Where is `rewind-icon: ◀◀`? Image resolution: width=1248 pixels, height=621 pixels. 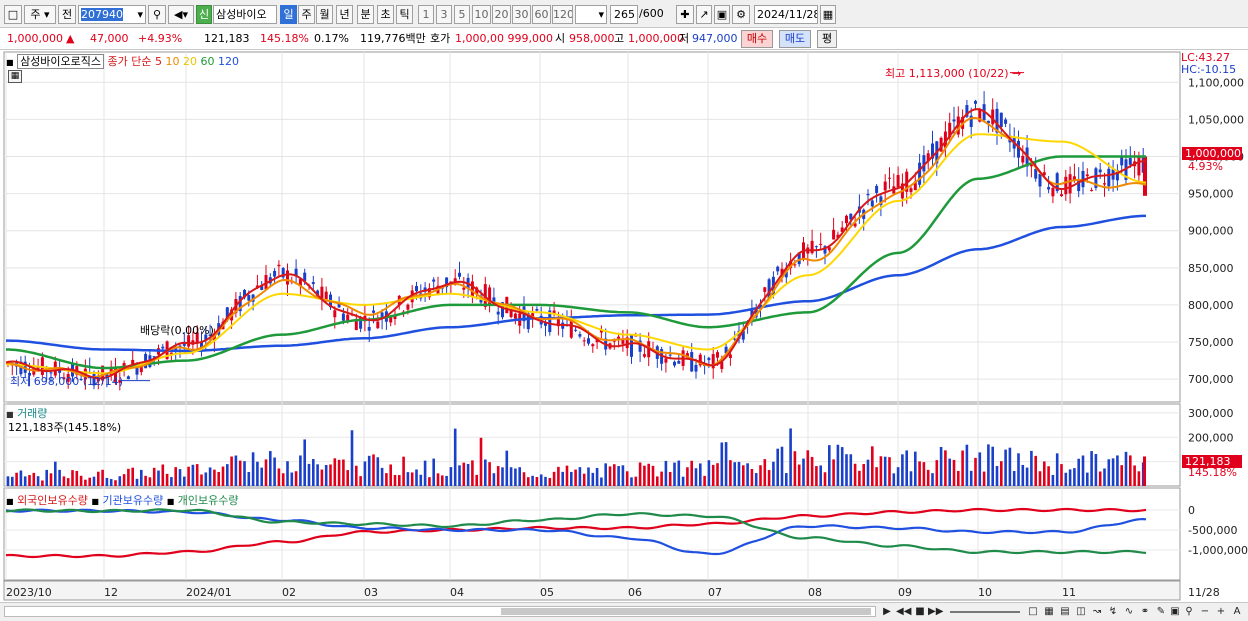
rewind-icon: ◀◀ is located at coordinates (904, 611).